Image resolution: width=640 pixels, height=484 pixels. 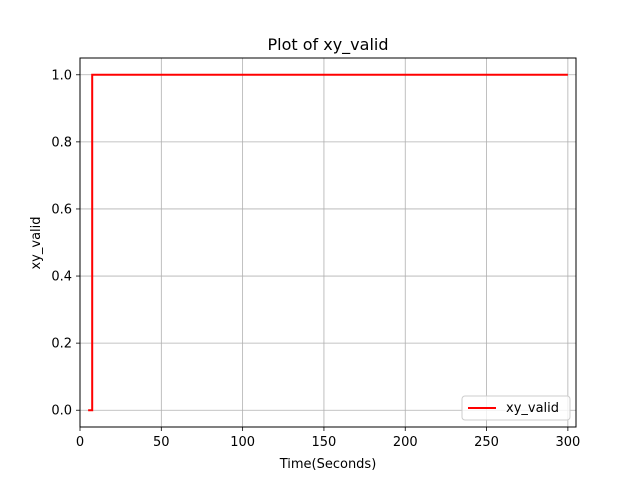 I want to click on x-tick-label: 200, so click(x=405, y=442).